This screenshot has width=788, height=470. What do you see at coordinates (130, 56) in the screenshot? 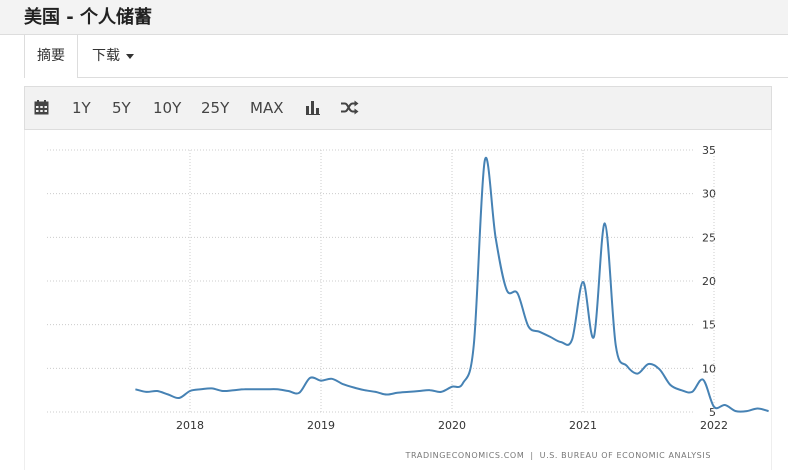
I see `caret-down-icon` at bounding box center [130, 56].